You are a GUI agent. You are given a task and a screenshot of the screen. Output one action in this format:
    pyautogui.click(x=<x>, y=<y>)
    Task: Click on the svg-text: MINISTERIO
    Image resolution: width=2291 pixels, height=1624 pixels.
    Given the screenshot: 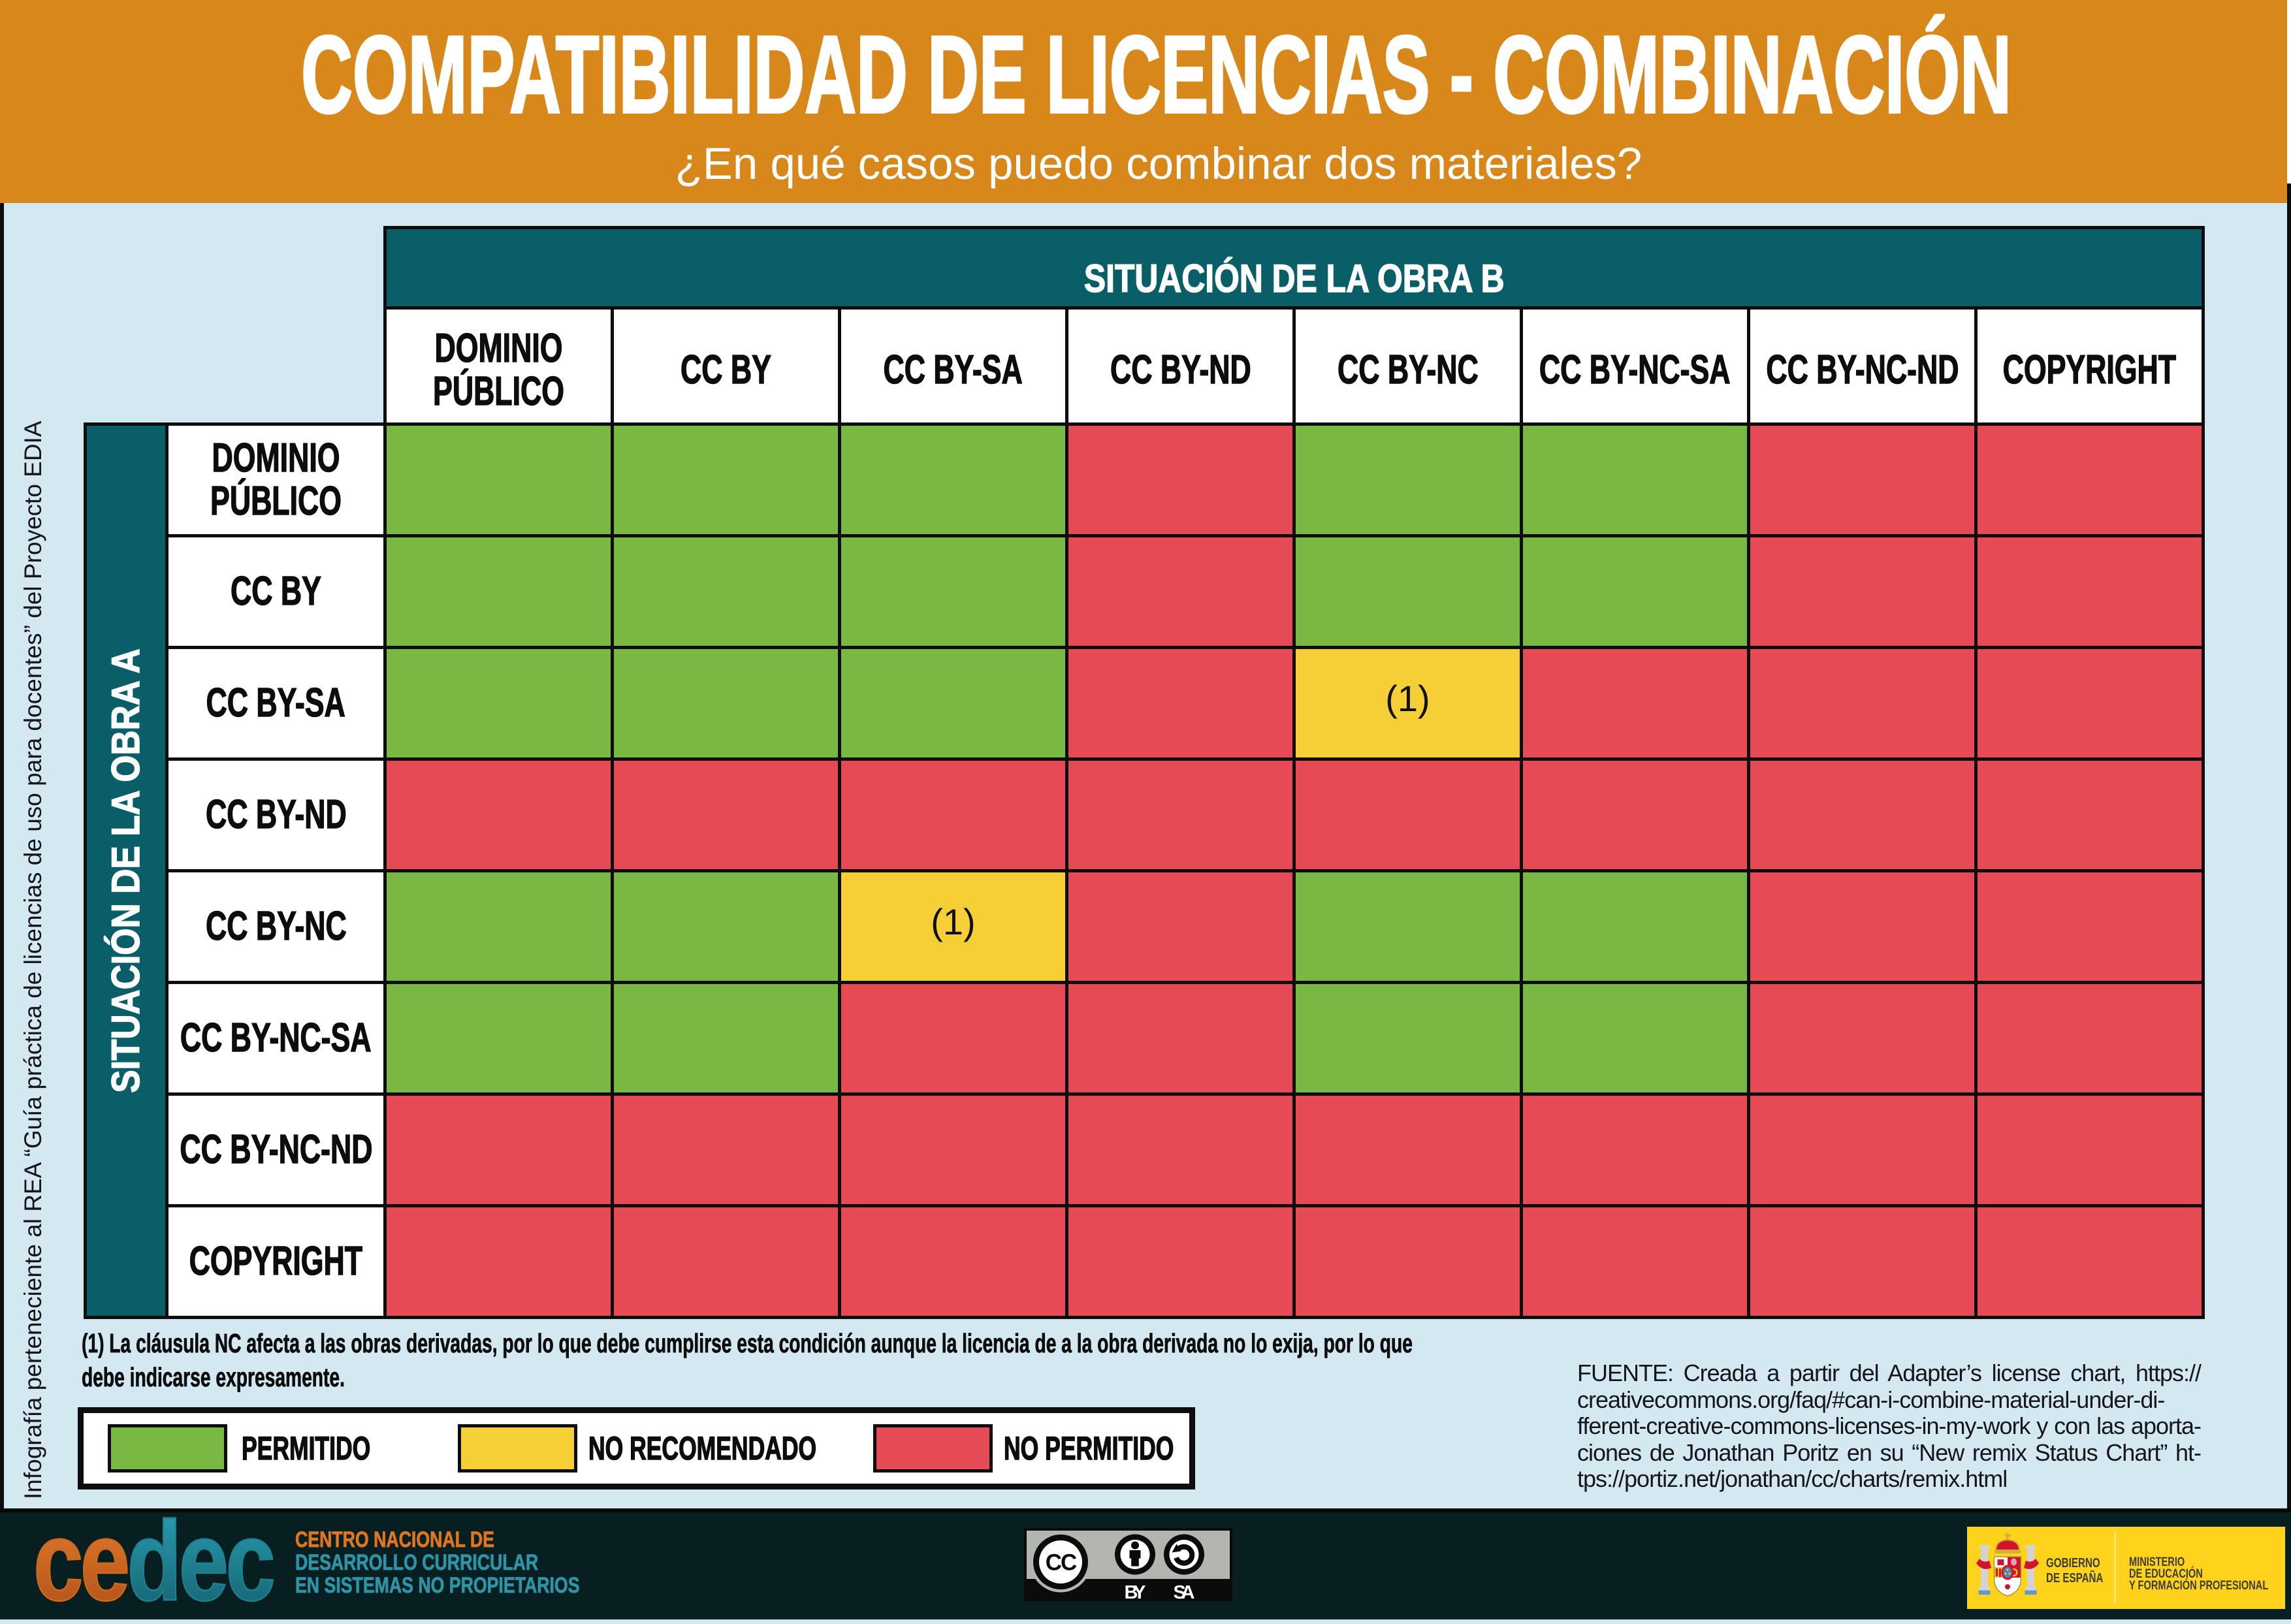 What is the action you would take?
    pyautogui.click(x=2157, y=1561)
    